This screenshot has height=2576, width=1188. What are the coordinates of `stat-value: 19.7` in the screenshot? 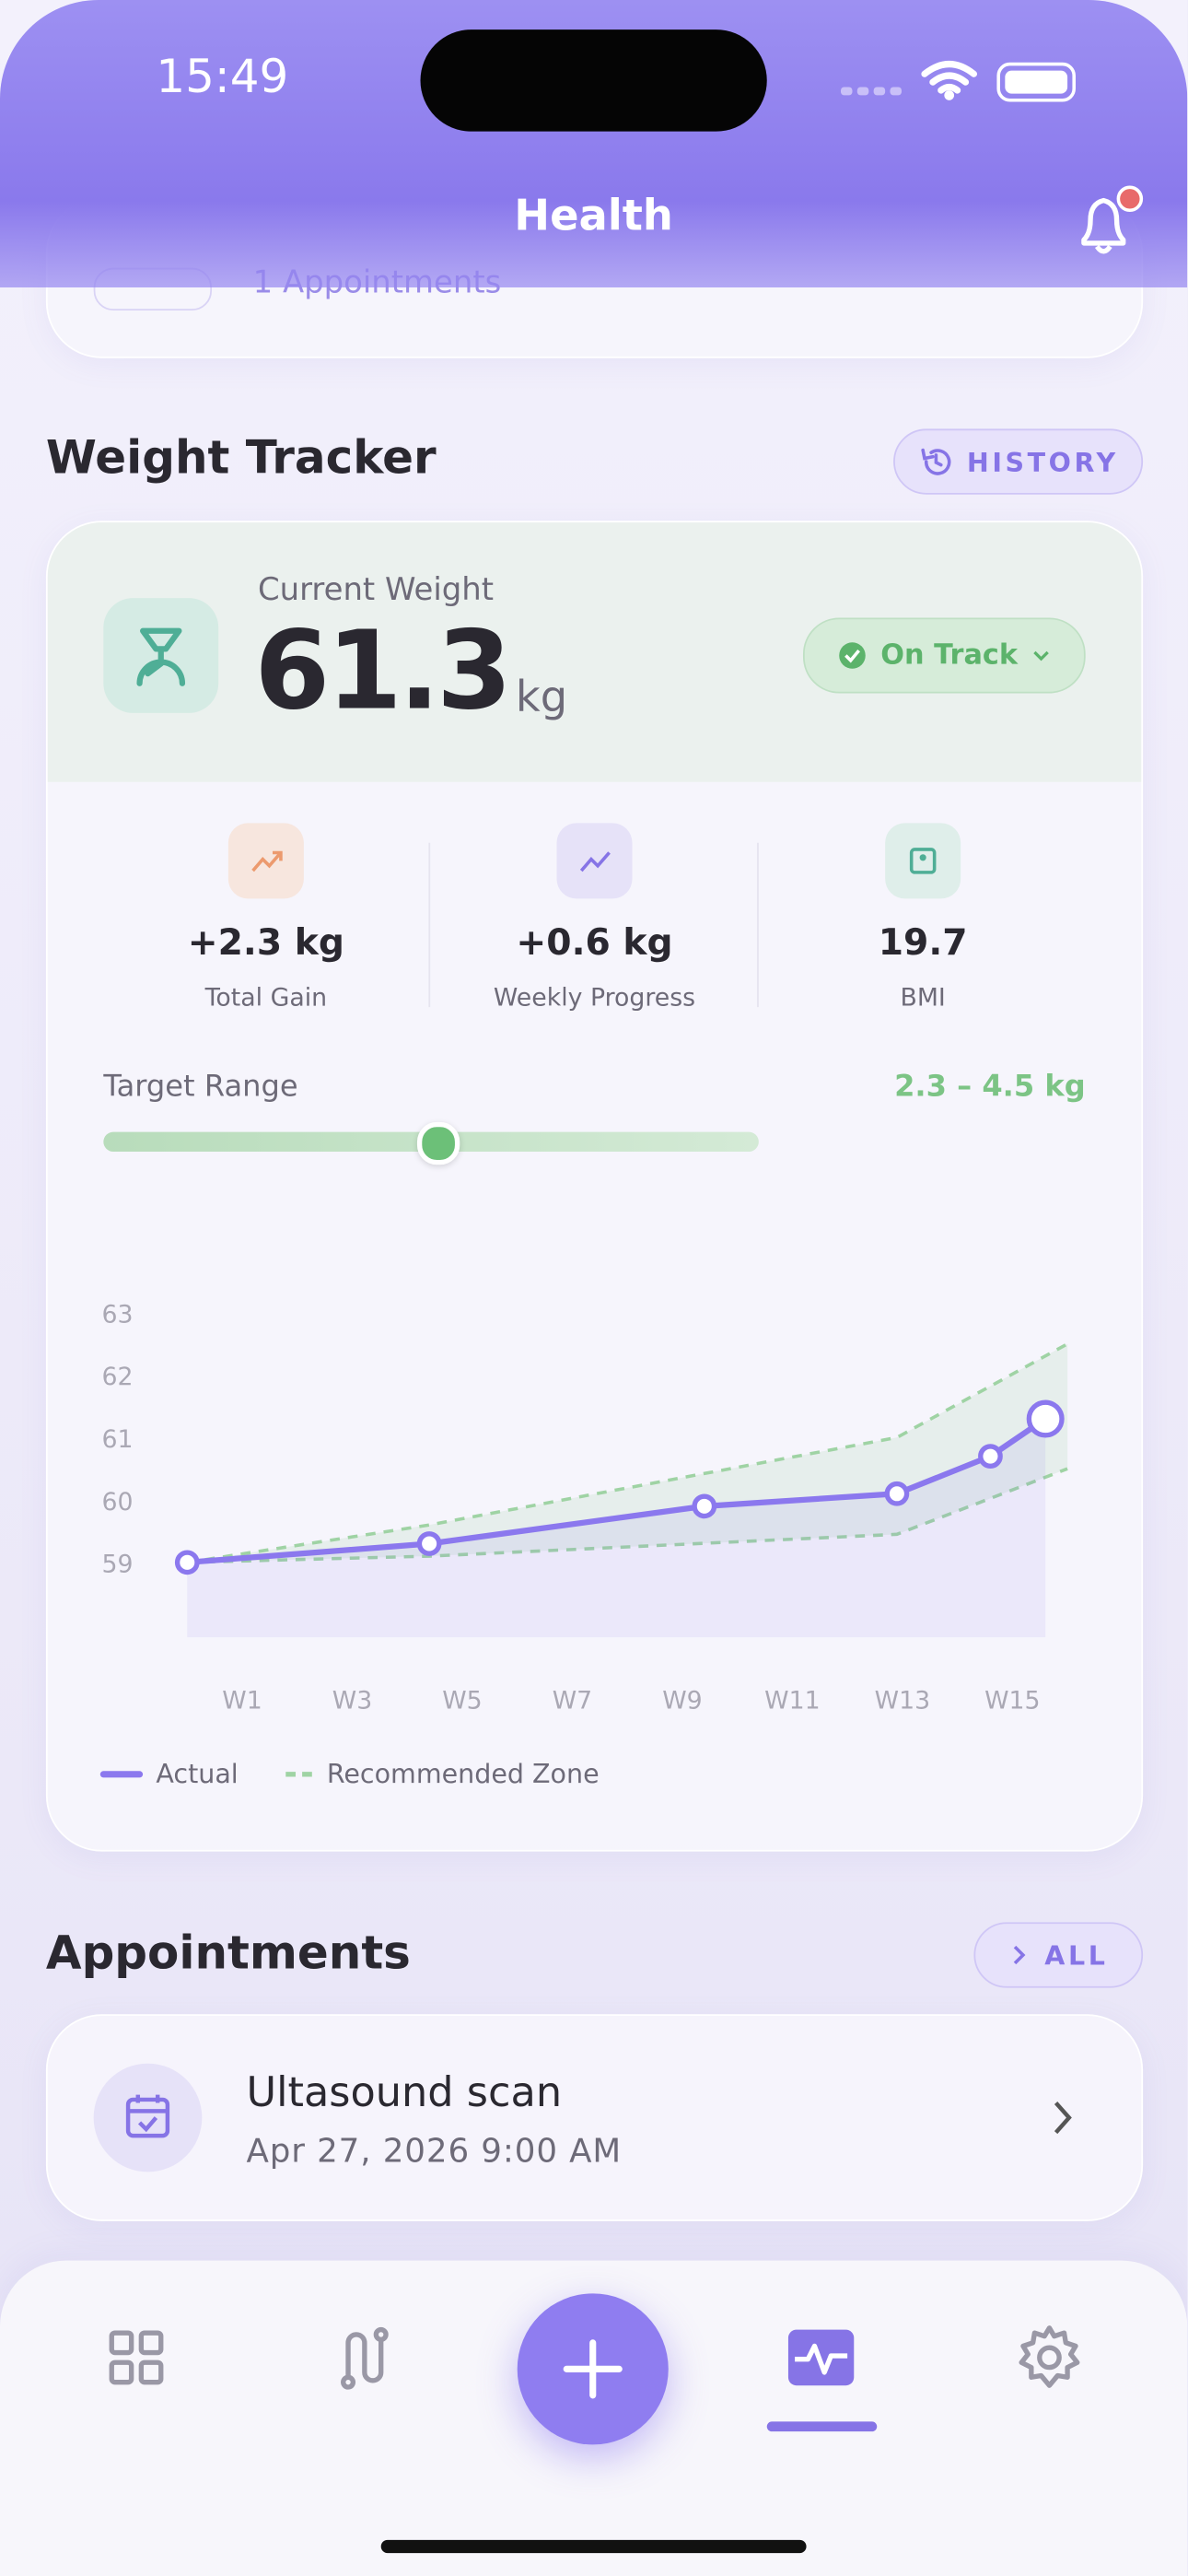 It's located at (923, 944).